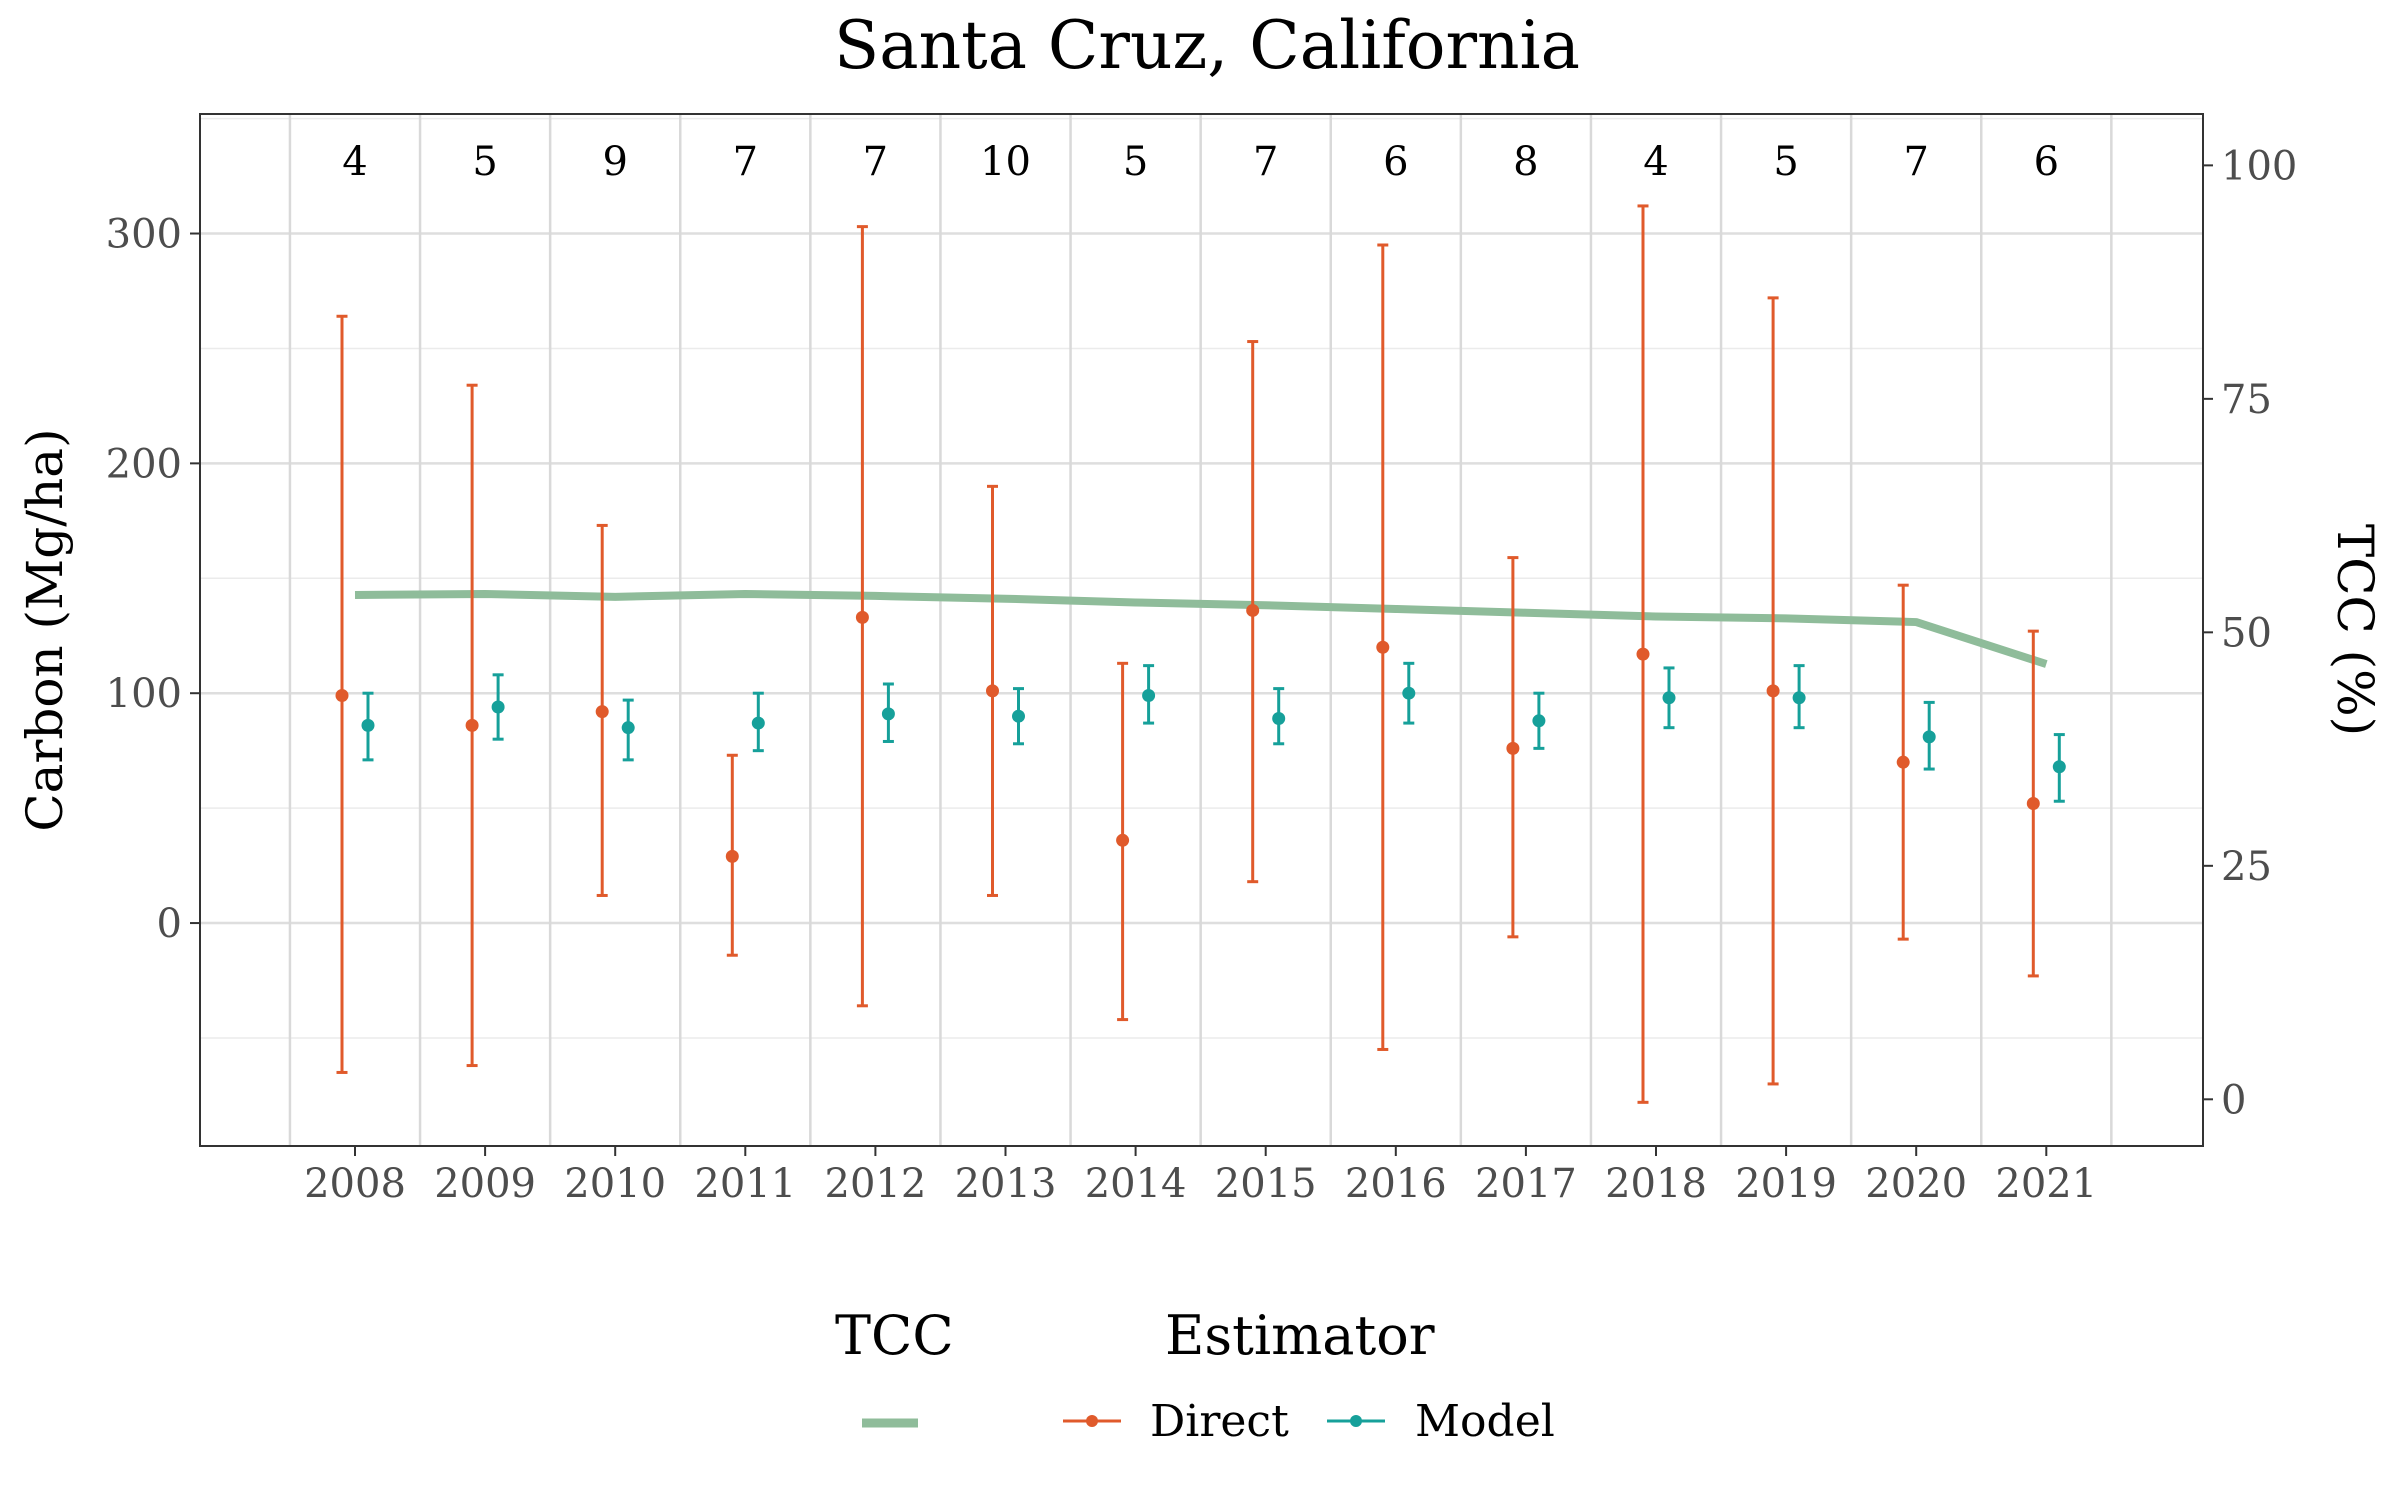 The image size is (2400, 1500). I want to click on y-tick-label: 100, so click(144, 694).